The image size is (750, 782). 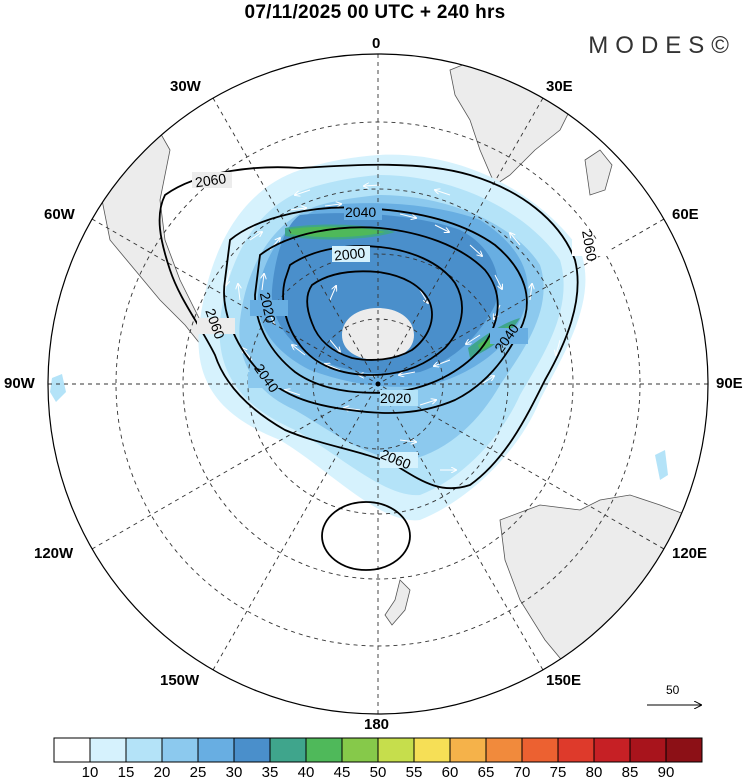 What do you see at coordinates (360, 212) in the screenshot?
I see `contour-label: 2040` at bounding box center [360, 212].